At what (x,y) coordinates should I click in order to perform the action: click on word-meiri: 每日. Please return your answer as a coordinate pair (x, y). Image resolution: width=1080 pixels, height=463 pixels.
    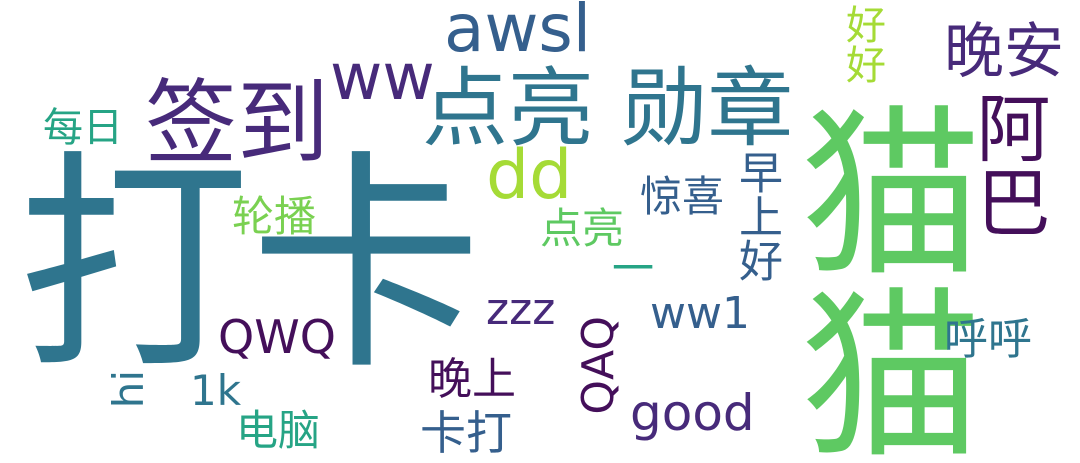
    Looking at the image, I should click on (83, 128).